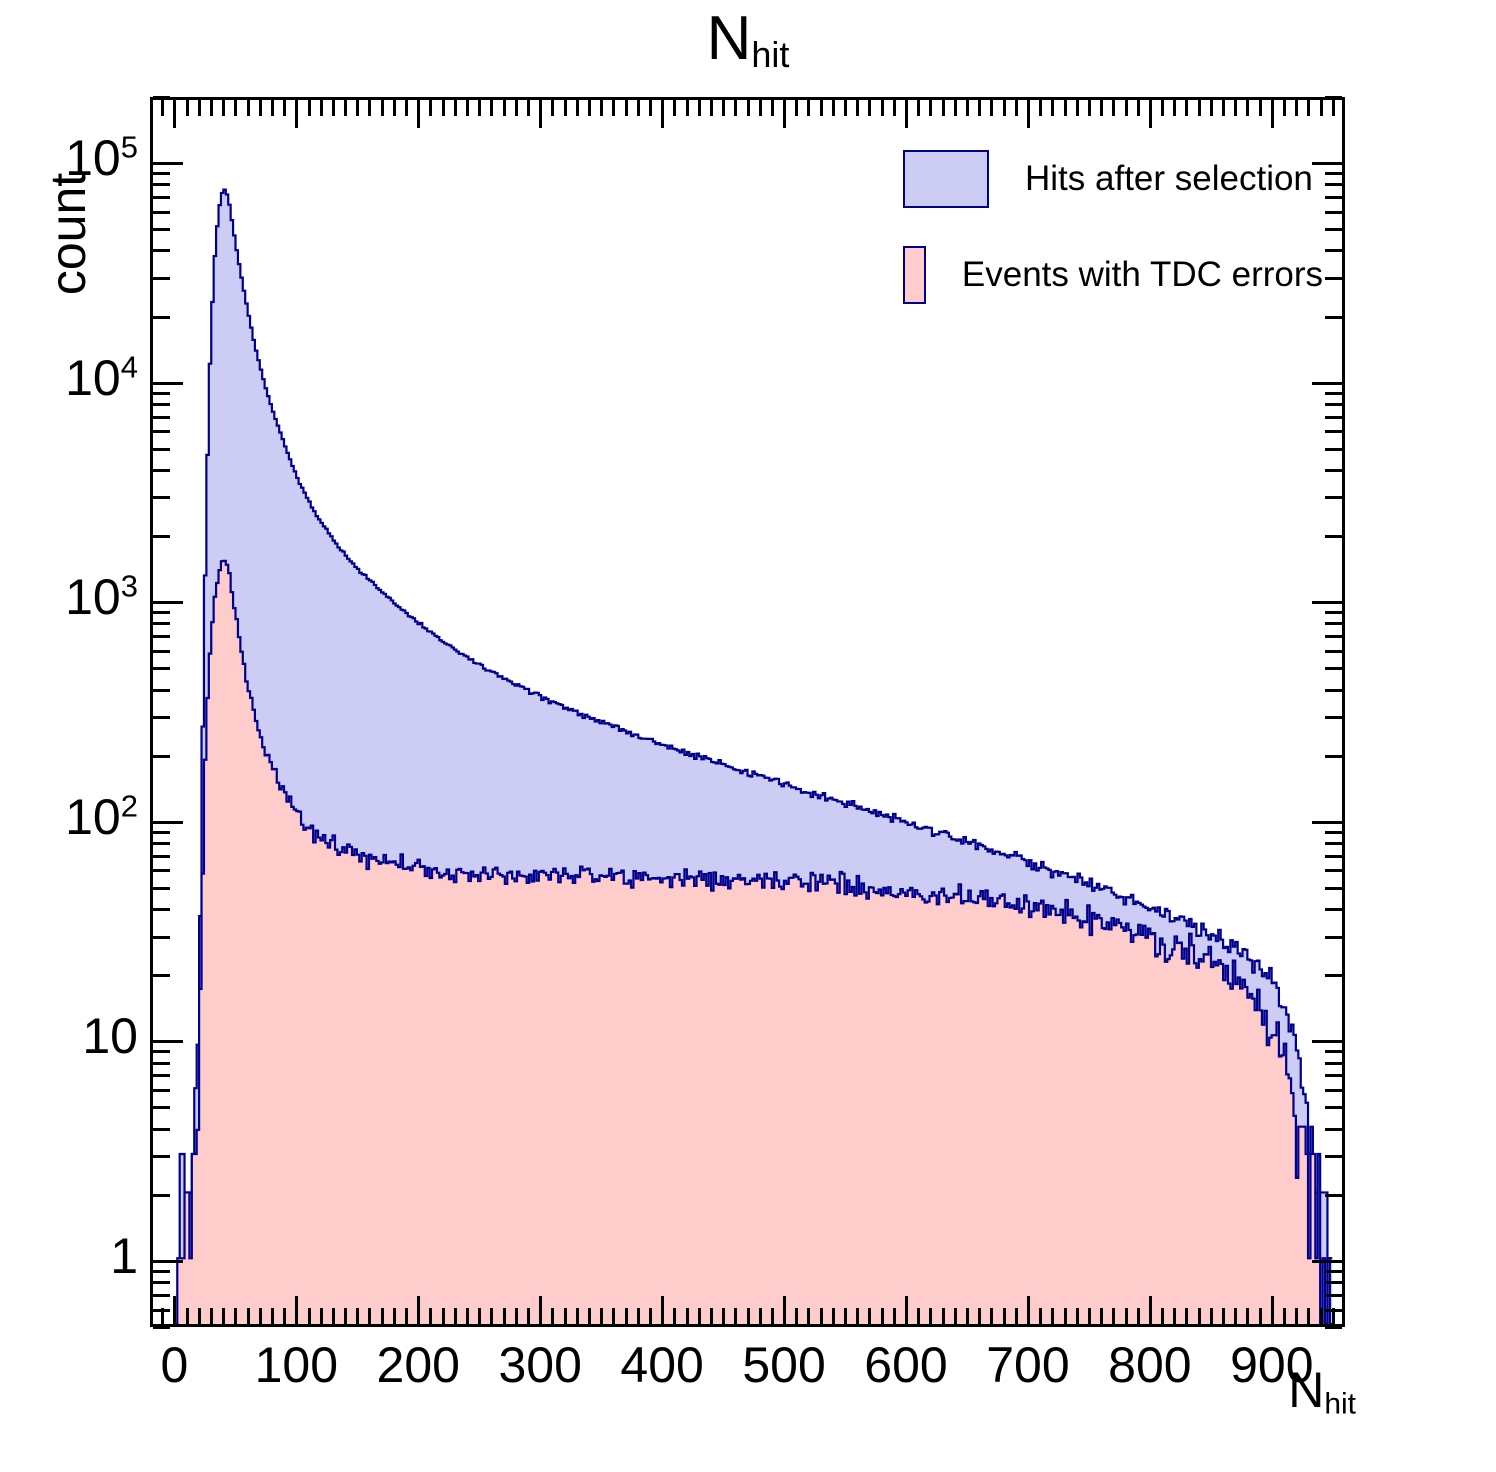  Describe the element at coordinates (101, 597) in the screenshot. I see `y-tick-label: 103` at that location.